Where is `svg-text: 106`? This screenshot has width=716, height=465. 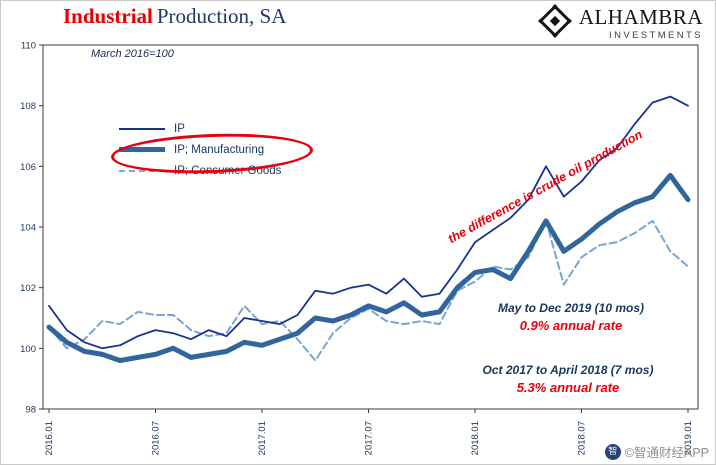 svg-text: 106 is located at coordinates (28, 167).